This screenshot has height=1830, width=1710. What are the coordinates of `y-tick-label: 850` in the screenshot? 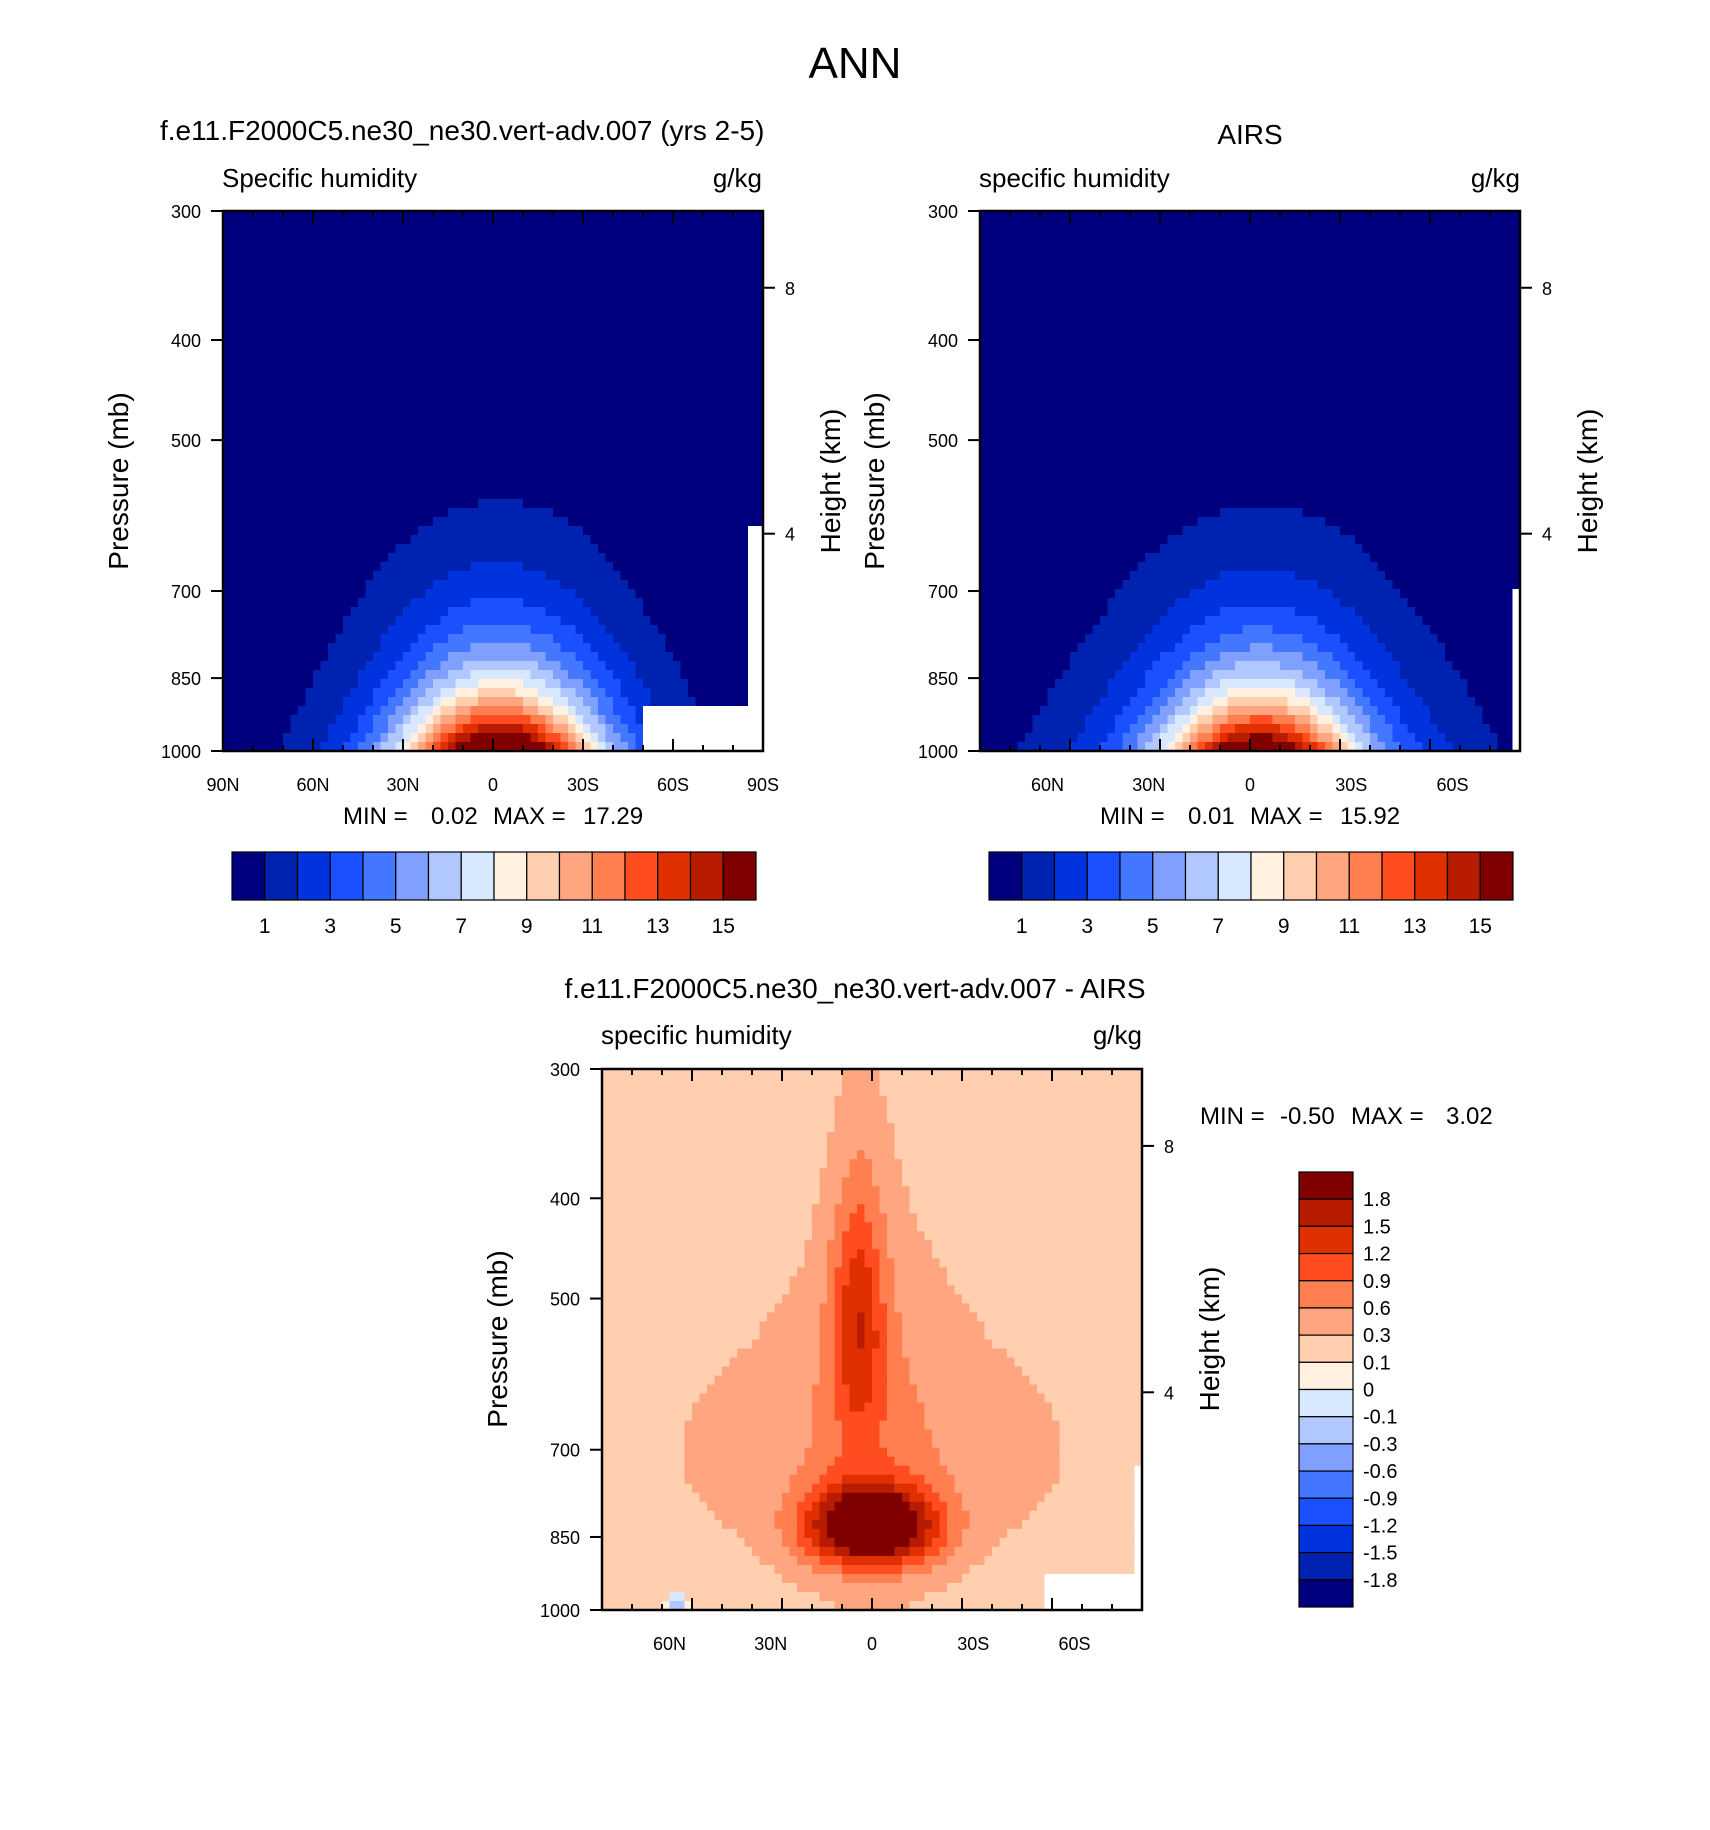 It's located at (565, 1538).